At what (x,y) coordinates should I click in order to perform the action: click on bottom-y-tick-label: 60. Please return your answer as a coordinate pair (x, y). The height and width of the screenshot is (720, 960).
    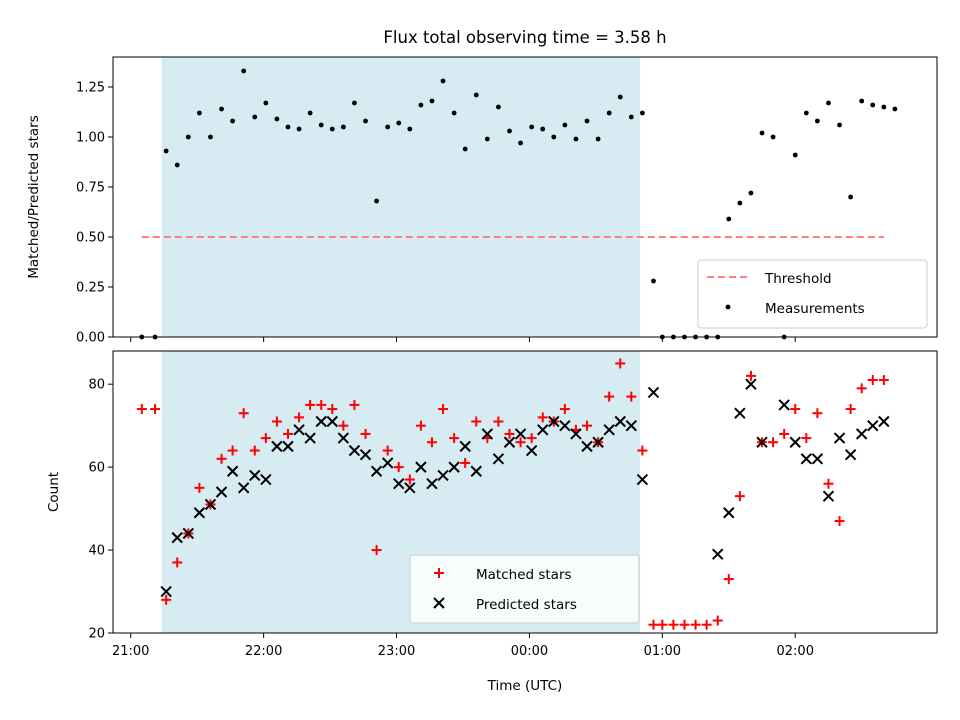
    Looking at the image, I should click on (96, 468).